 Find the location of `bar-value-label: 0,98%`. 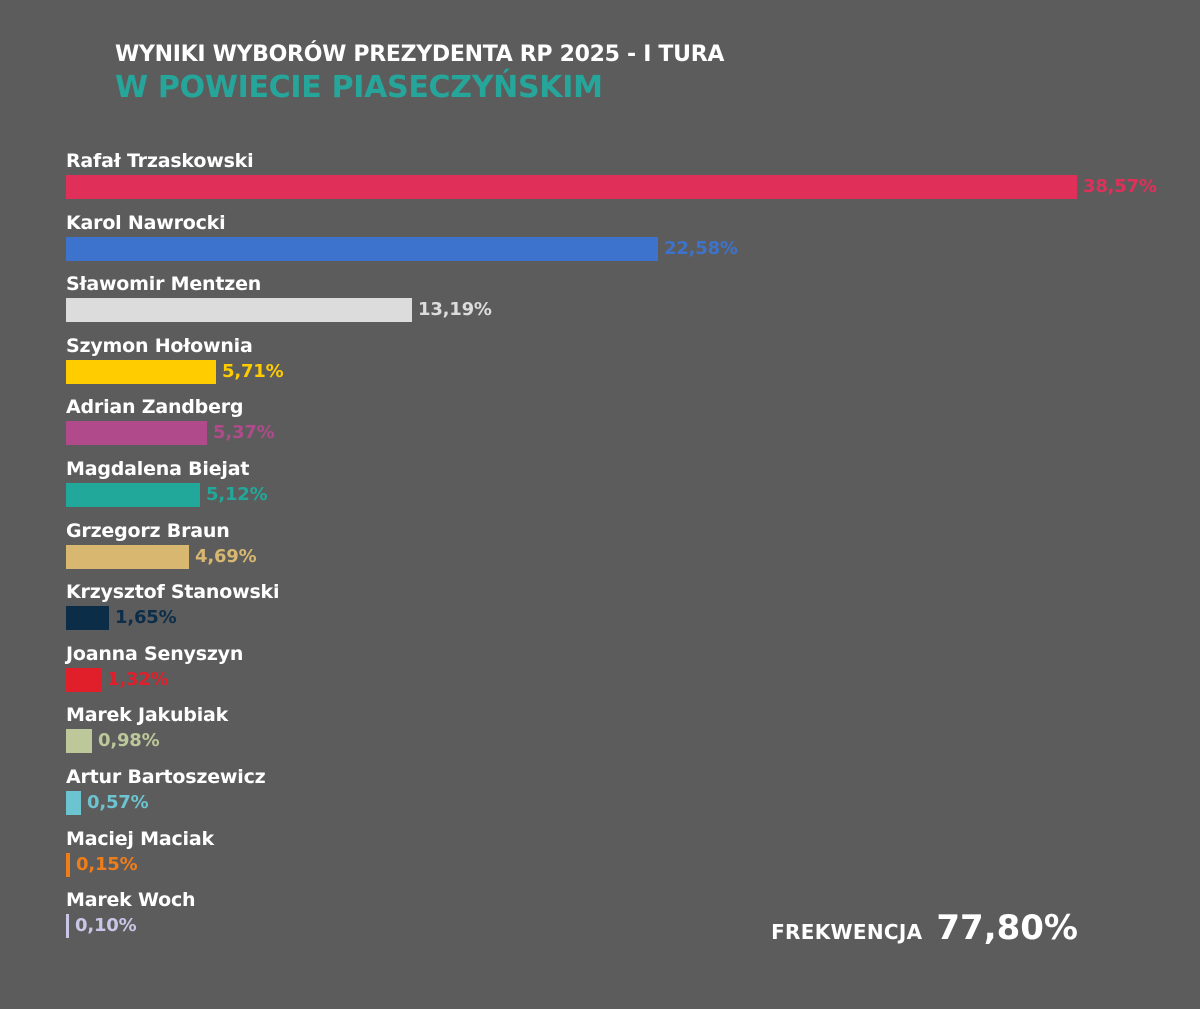

bar-value-label: 0,98% is located at coordinates (129, 741).